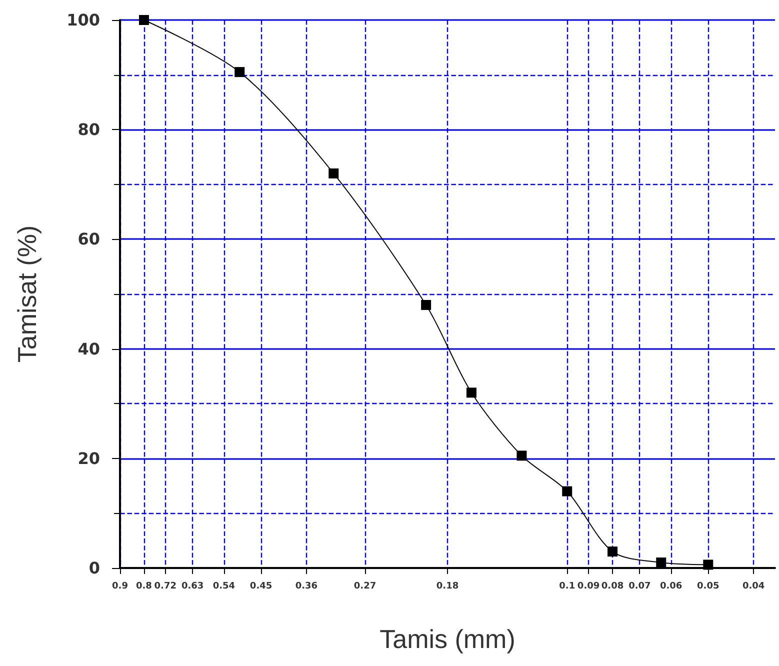 The image size is (779, 666). I want to click on y-tick-label: 100, so click(83, 20).